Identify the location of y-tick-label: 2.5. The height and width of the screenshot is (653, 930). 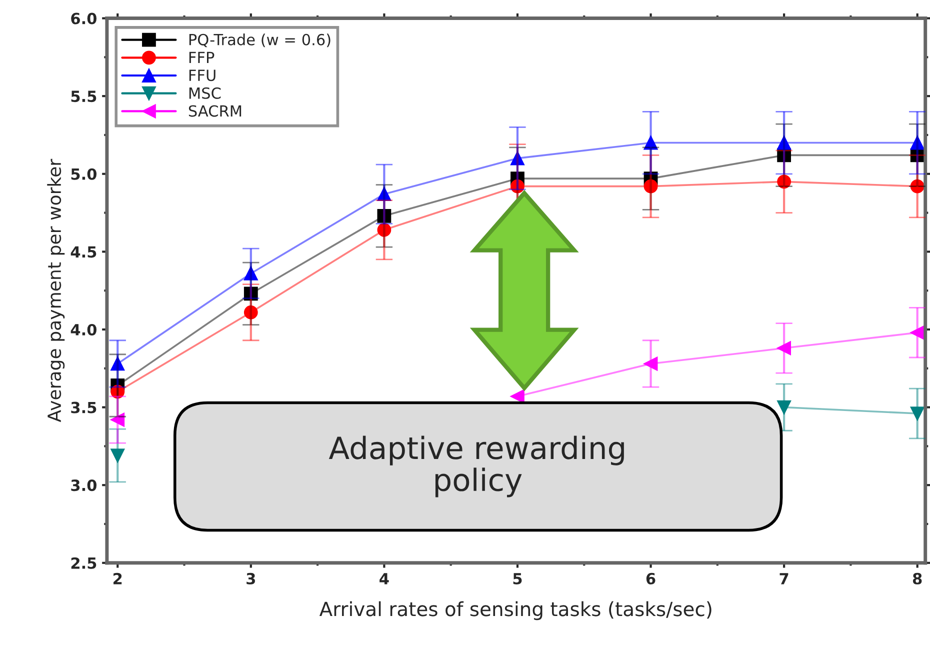
(83, 563).